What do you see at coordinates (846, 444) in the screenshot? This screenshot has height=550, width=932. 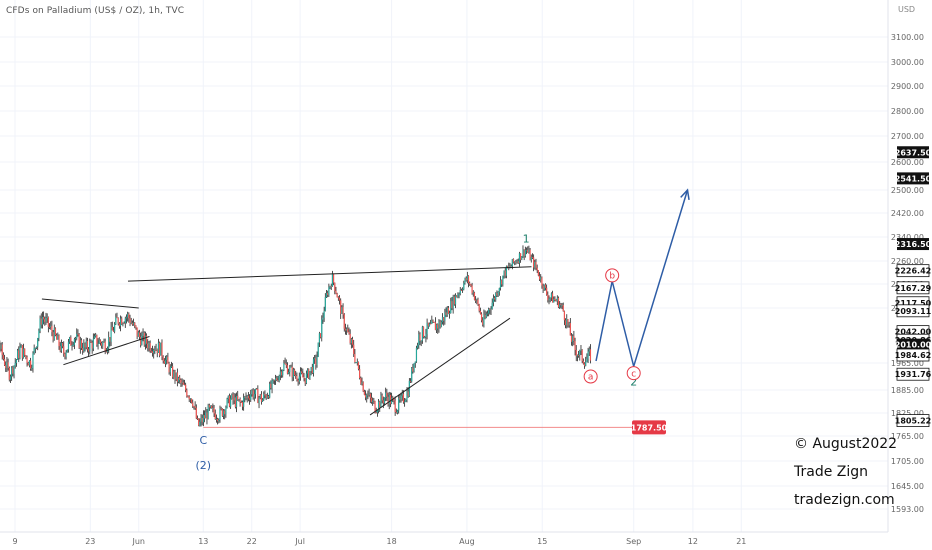 I see `watermark-date: © August2022` at bounding box center [846, 444].